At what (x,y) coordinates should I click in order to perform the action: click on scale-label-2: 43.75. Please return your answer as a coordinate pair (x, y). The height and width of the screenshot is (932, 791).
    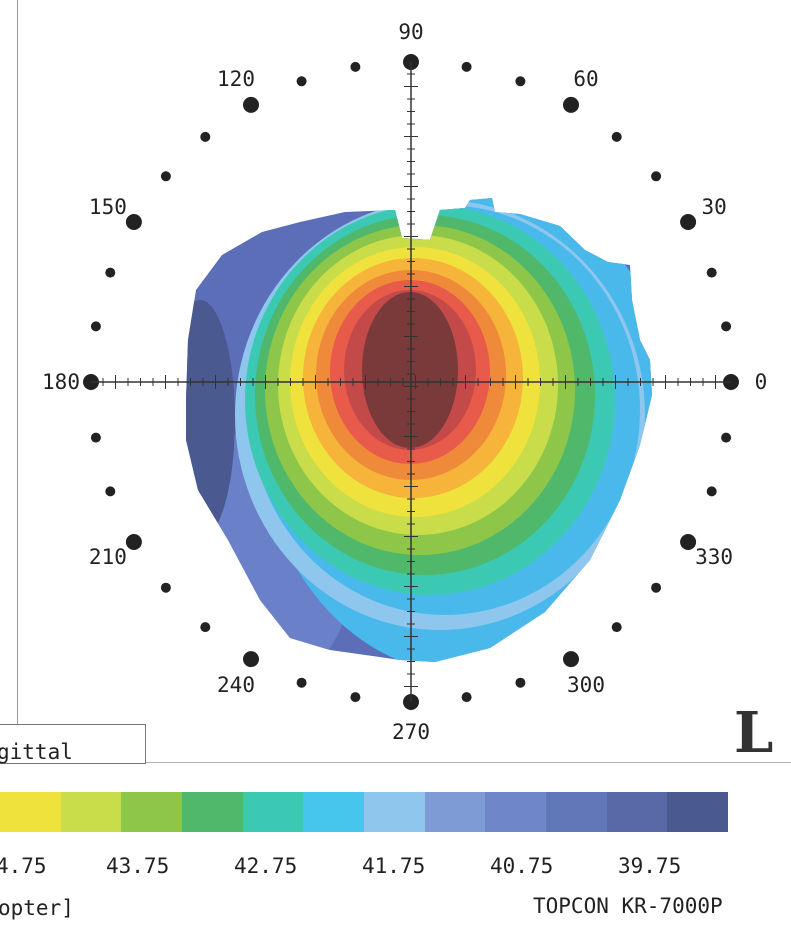
    Looking at the image, I should click on (138, 866).